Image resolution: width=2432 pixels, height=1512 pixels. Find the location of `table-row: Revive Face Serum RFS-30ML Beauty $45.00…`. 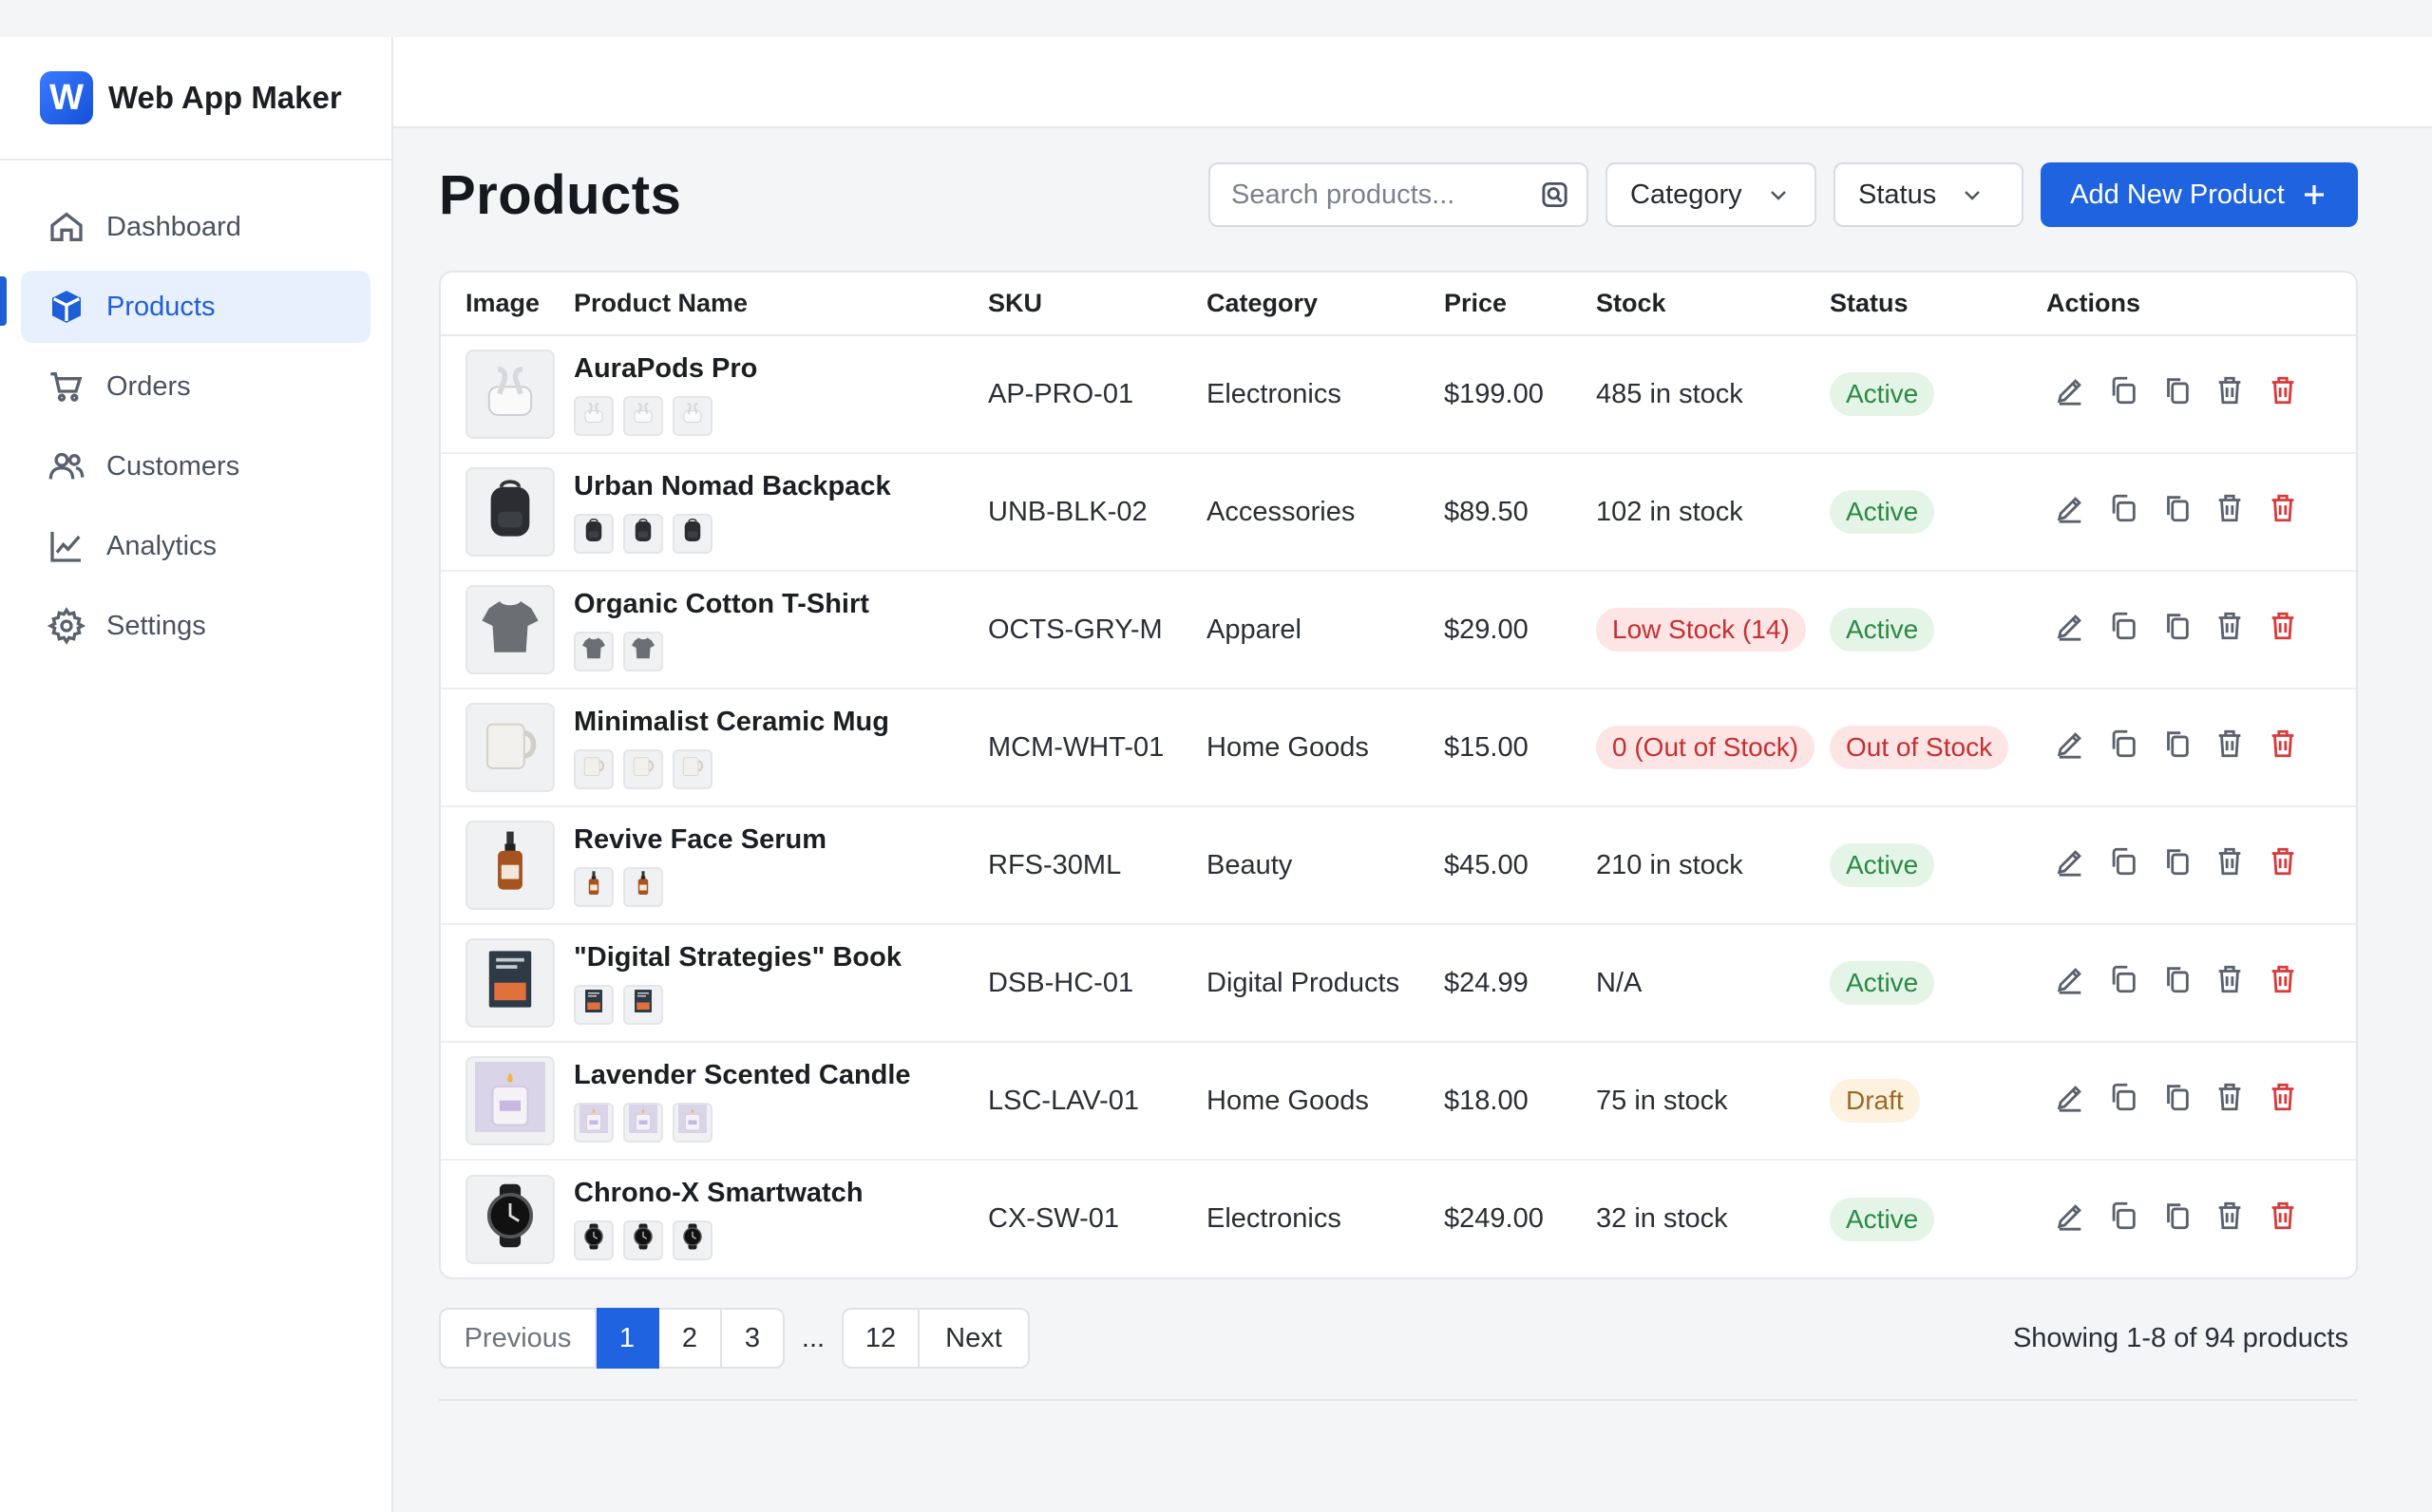

table-row: Revive Face Serum RFS-30ML Beauty $45.00… is located at coordinates (1398, 865).